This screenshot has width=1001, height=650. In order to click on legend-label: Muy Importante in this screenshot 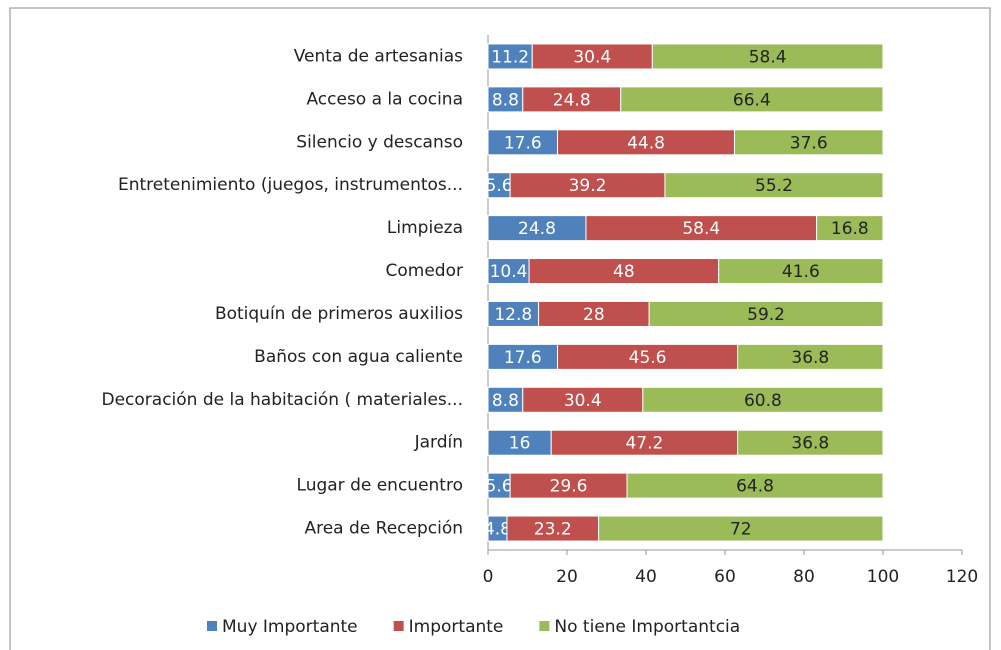, I will do `click(290, 627)`.